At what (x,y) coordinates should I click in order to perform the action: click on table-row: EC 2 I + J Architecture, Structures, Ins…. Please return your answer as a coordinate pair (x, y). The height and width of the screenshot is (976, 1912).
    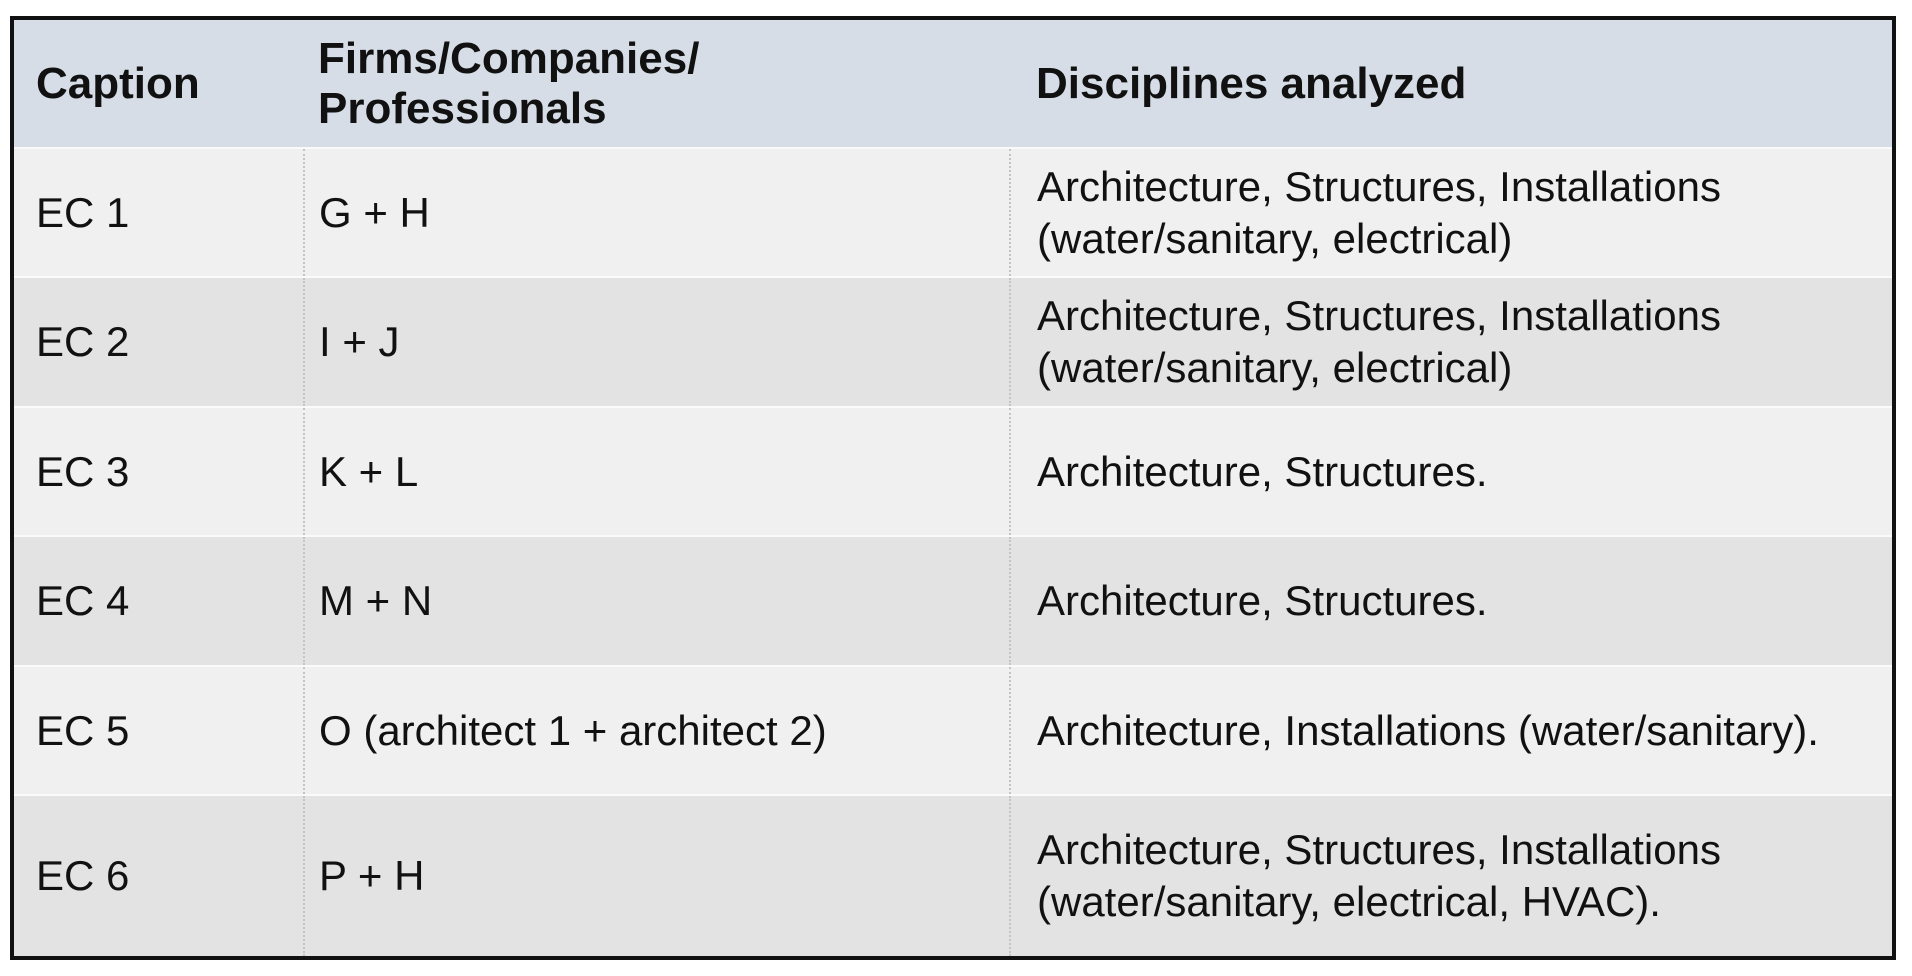
    Looking at the image, I should click on (953, 342).